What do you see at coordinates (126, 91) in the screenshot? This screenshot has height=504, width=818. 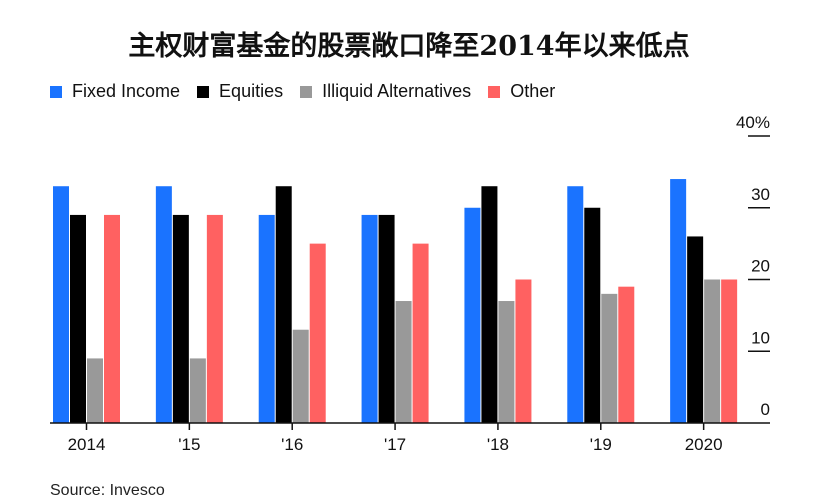 I see `legend-label-fixed-income: Fixed Income` at bounding box center [126, 91].